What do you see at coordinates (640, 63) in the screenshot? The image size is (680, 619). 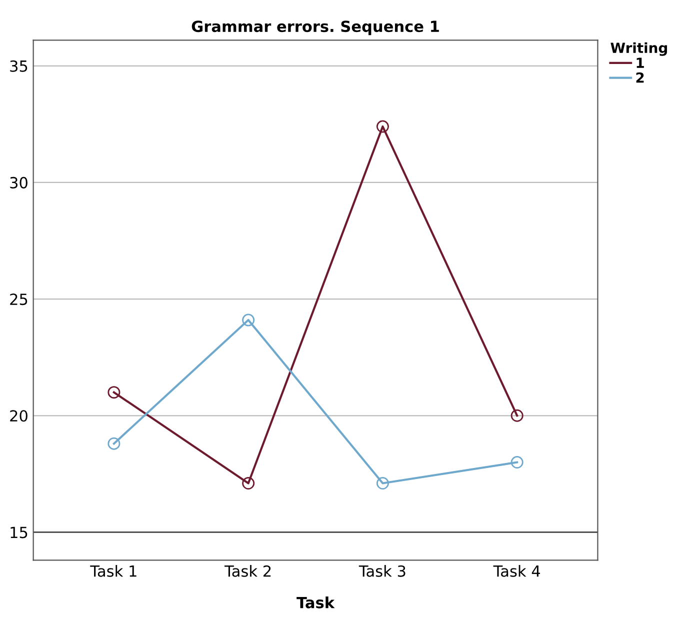 I see `legend-label: 1` at bounding box center [640, 63].